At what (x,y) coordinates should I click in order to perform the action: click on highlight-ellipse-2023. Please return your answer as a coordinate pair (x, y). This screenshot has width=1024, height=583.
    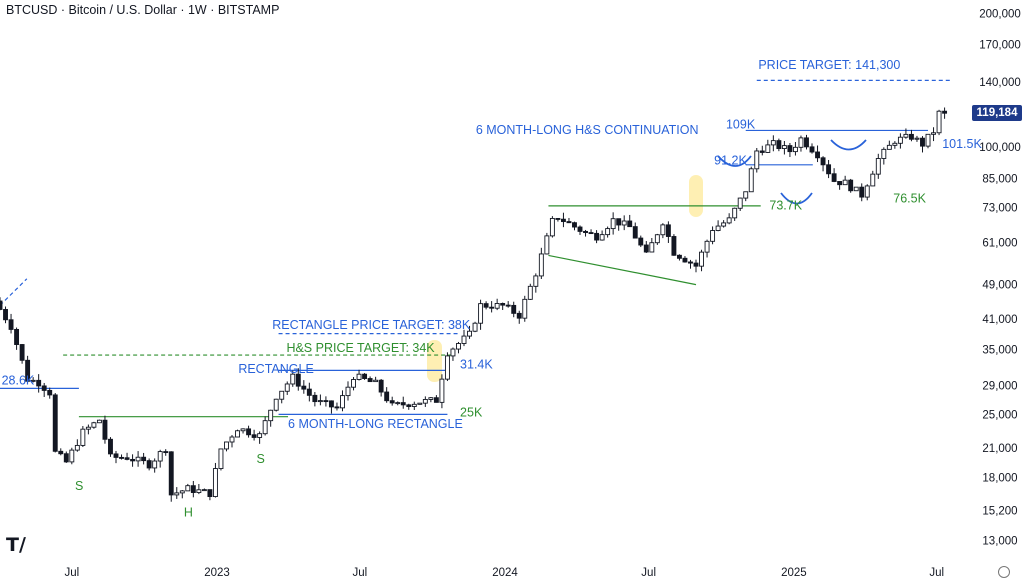
    Looking at the image, I should click on (434, 361).